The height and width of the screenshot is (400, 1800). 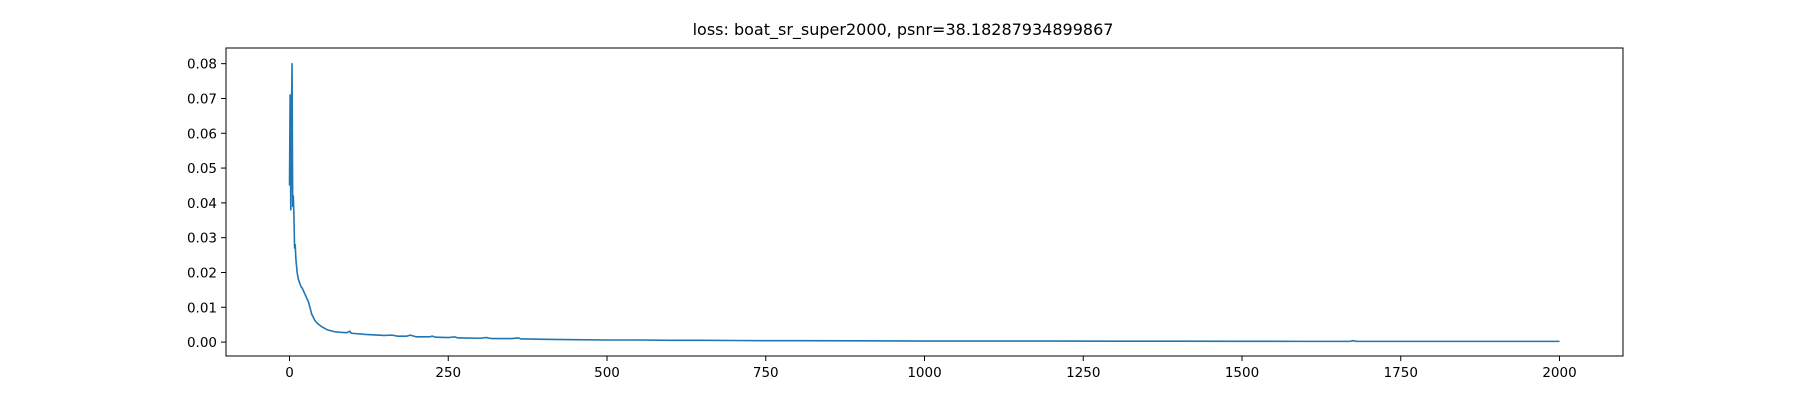 What do you see at coordinates (1401, 373) in the screenshot?
I see `x-tick-label: 1750` at bounding box center [1401, 373].